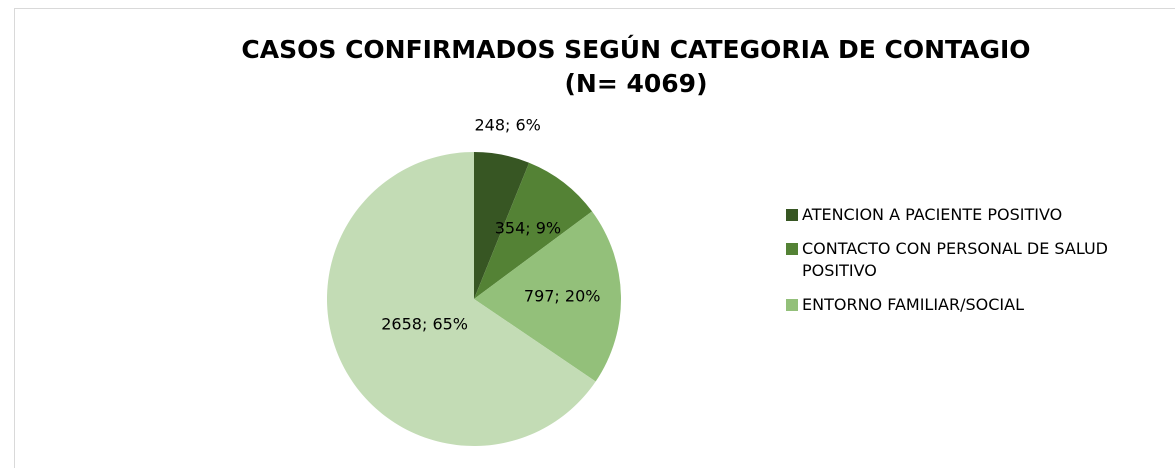 The image size is (1175, 468). What do you see at coordinates (424, 324) in the screenshot?
I see `data-label: 2658; 65%` at bounding box center [424, 324].